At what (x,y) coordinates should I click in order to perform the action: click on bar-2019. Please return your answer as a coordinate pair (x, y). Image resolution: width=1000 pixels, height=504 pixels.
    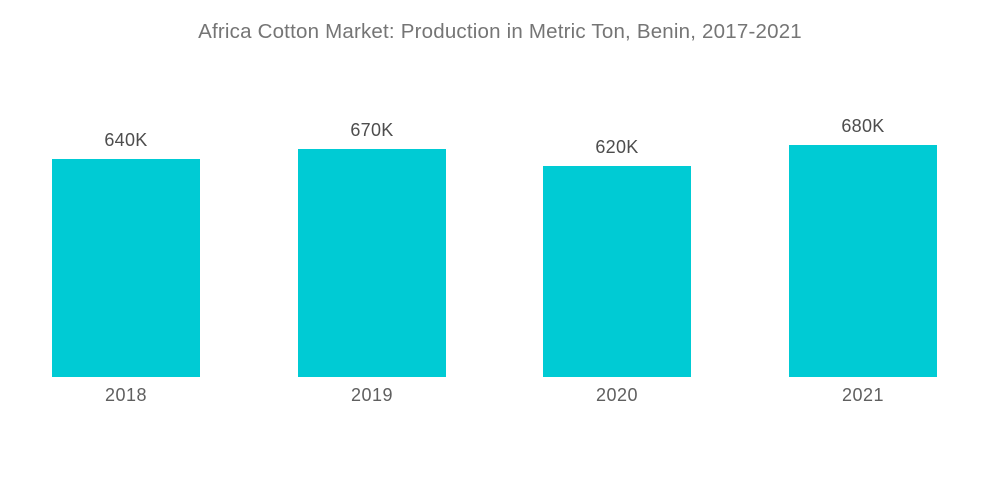
    Looking at the image, I should click on (372, 263).